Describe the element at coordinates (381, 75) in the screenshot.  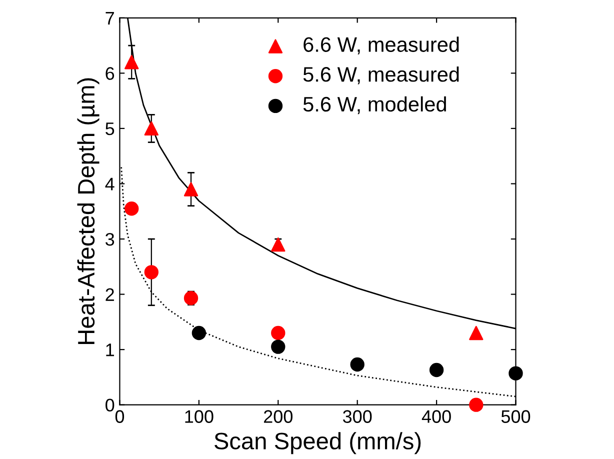
I see `legend-label: 5.6 W, measured` at that location.